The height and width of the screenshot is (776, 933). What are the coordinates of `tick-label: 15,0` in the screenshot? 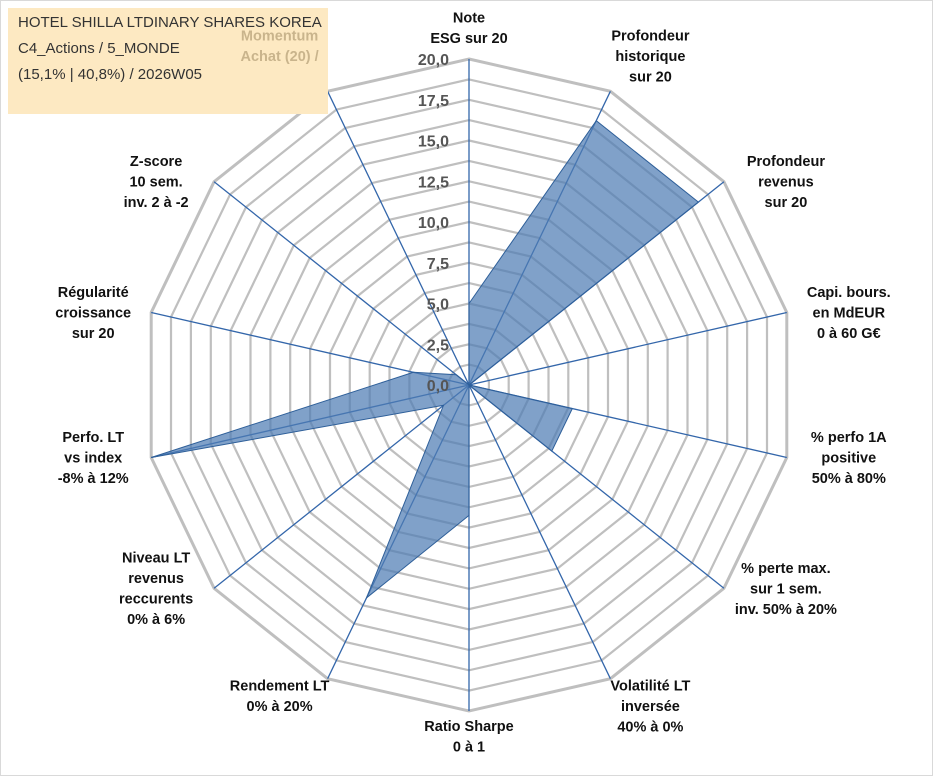 It's located at (433, 142).